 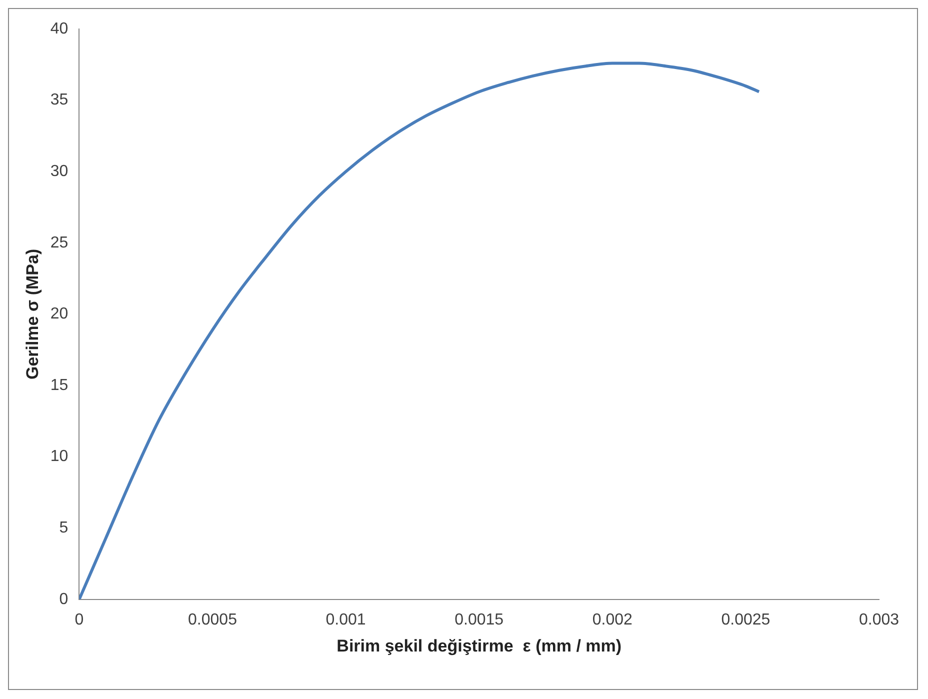 What do you see at coordinates (59, 314) in the screenshot?
I see `y-tick-label: 20` at bounding box center [59, 314].